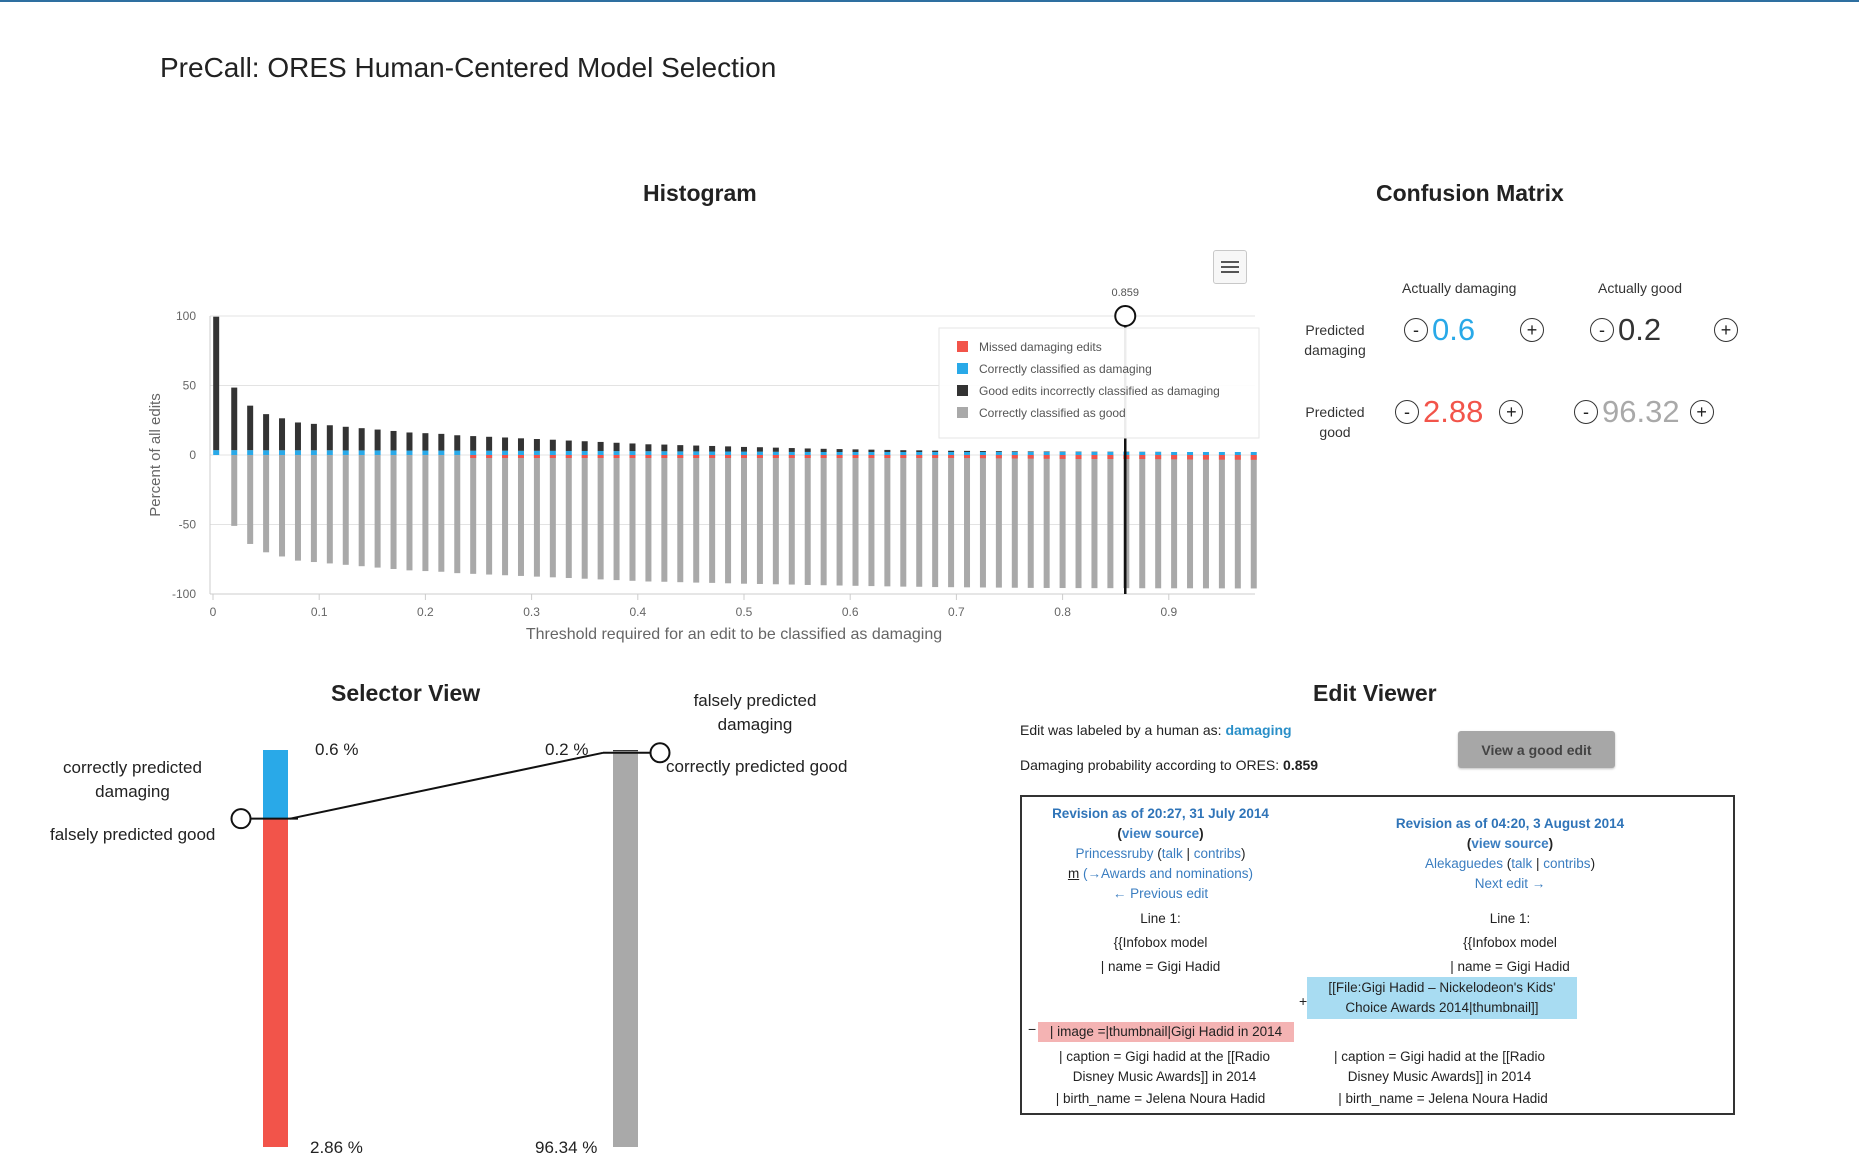  Describe the element at coordinates (1536, 749) in the screenshot. I see `view-good-edit-button: View a good edit` at that location.